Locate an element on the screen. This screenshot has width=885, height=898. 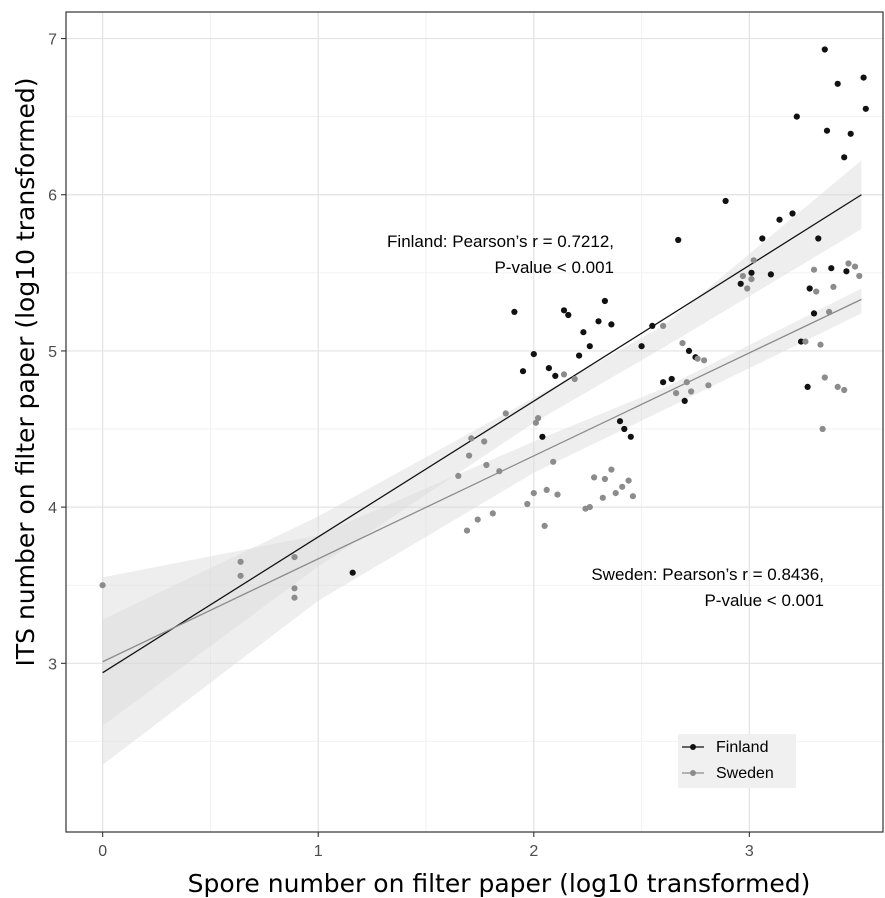
y-tick-label: 5 is located at coordinates (52, 352).